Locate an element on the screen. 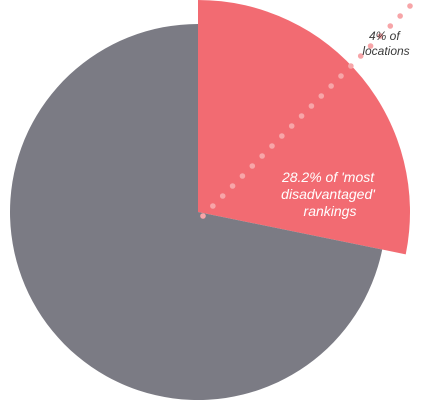 This screenshot has height=400, width=430. main-annotation-line-2: disadvantaged' is located at coordinates (328, 194).